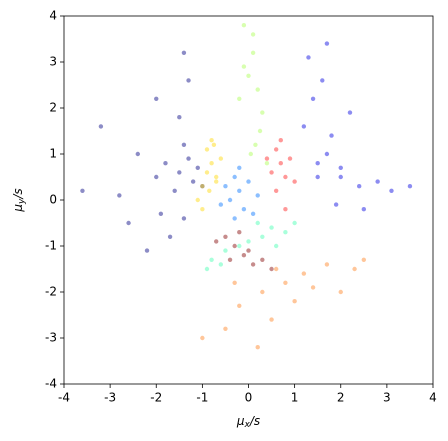 This screenshot has width=448, height=441. I want to click on x-axis-label: μx/s, so click(248, 422).